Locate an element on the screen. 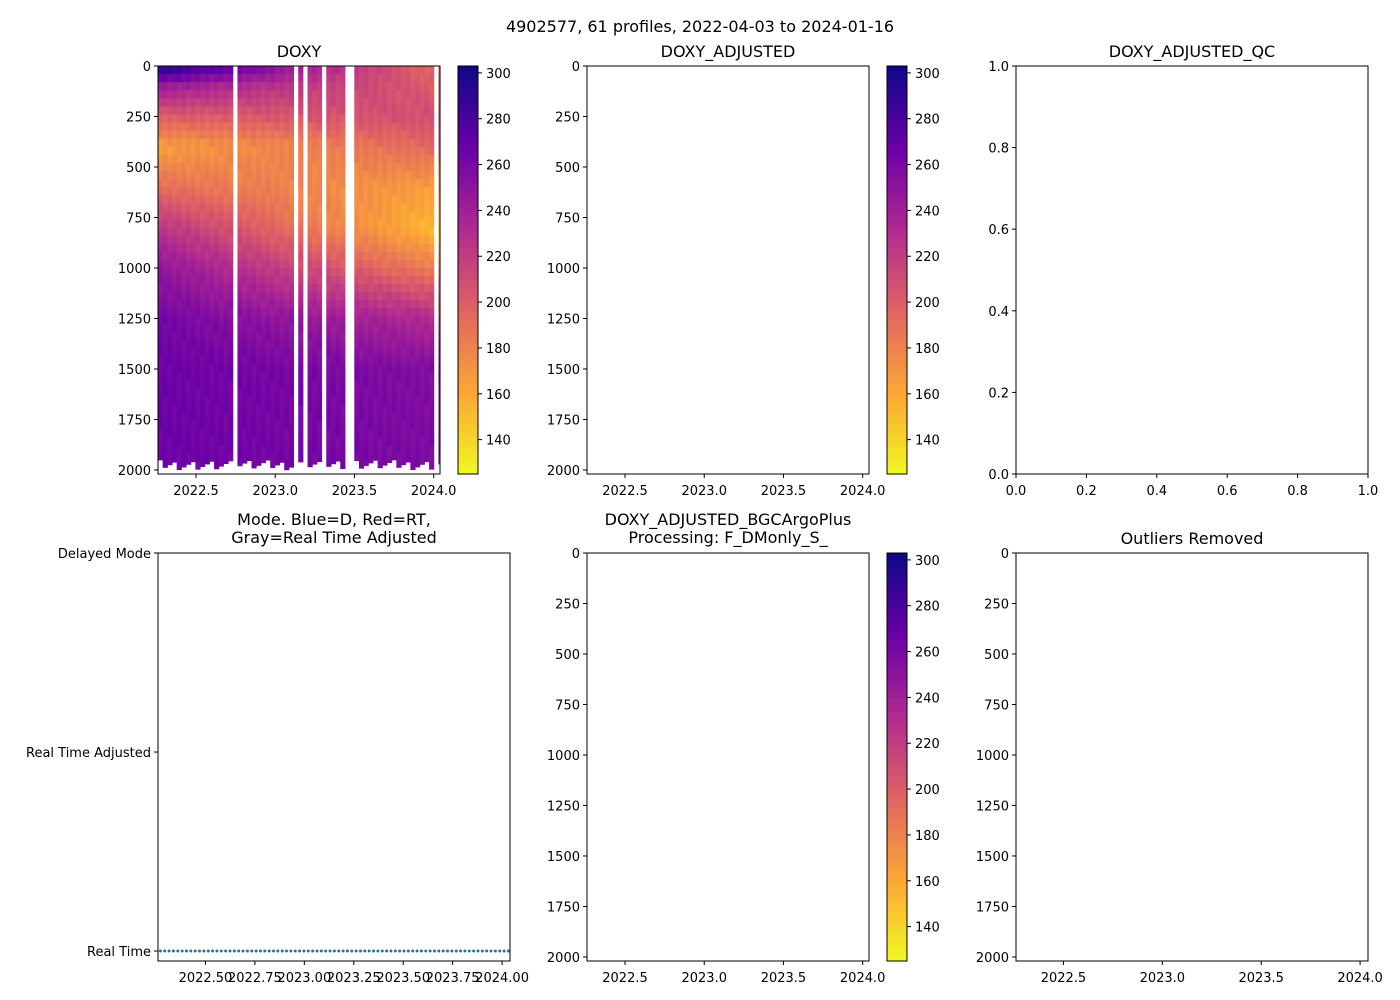 Image resolution: width=1400 pixels, height=1000 pixels. axes-frame is located at coordinates (728, 270).